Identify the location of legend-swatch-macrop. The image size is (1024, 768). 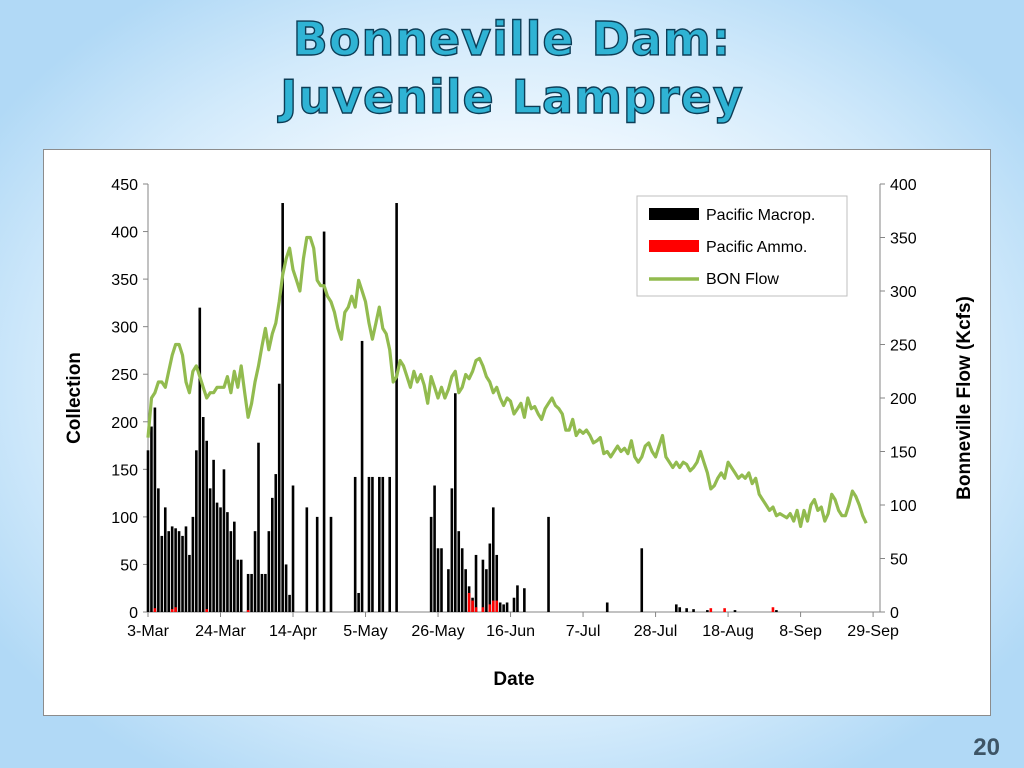
(674, 214).